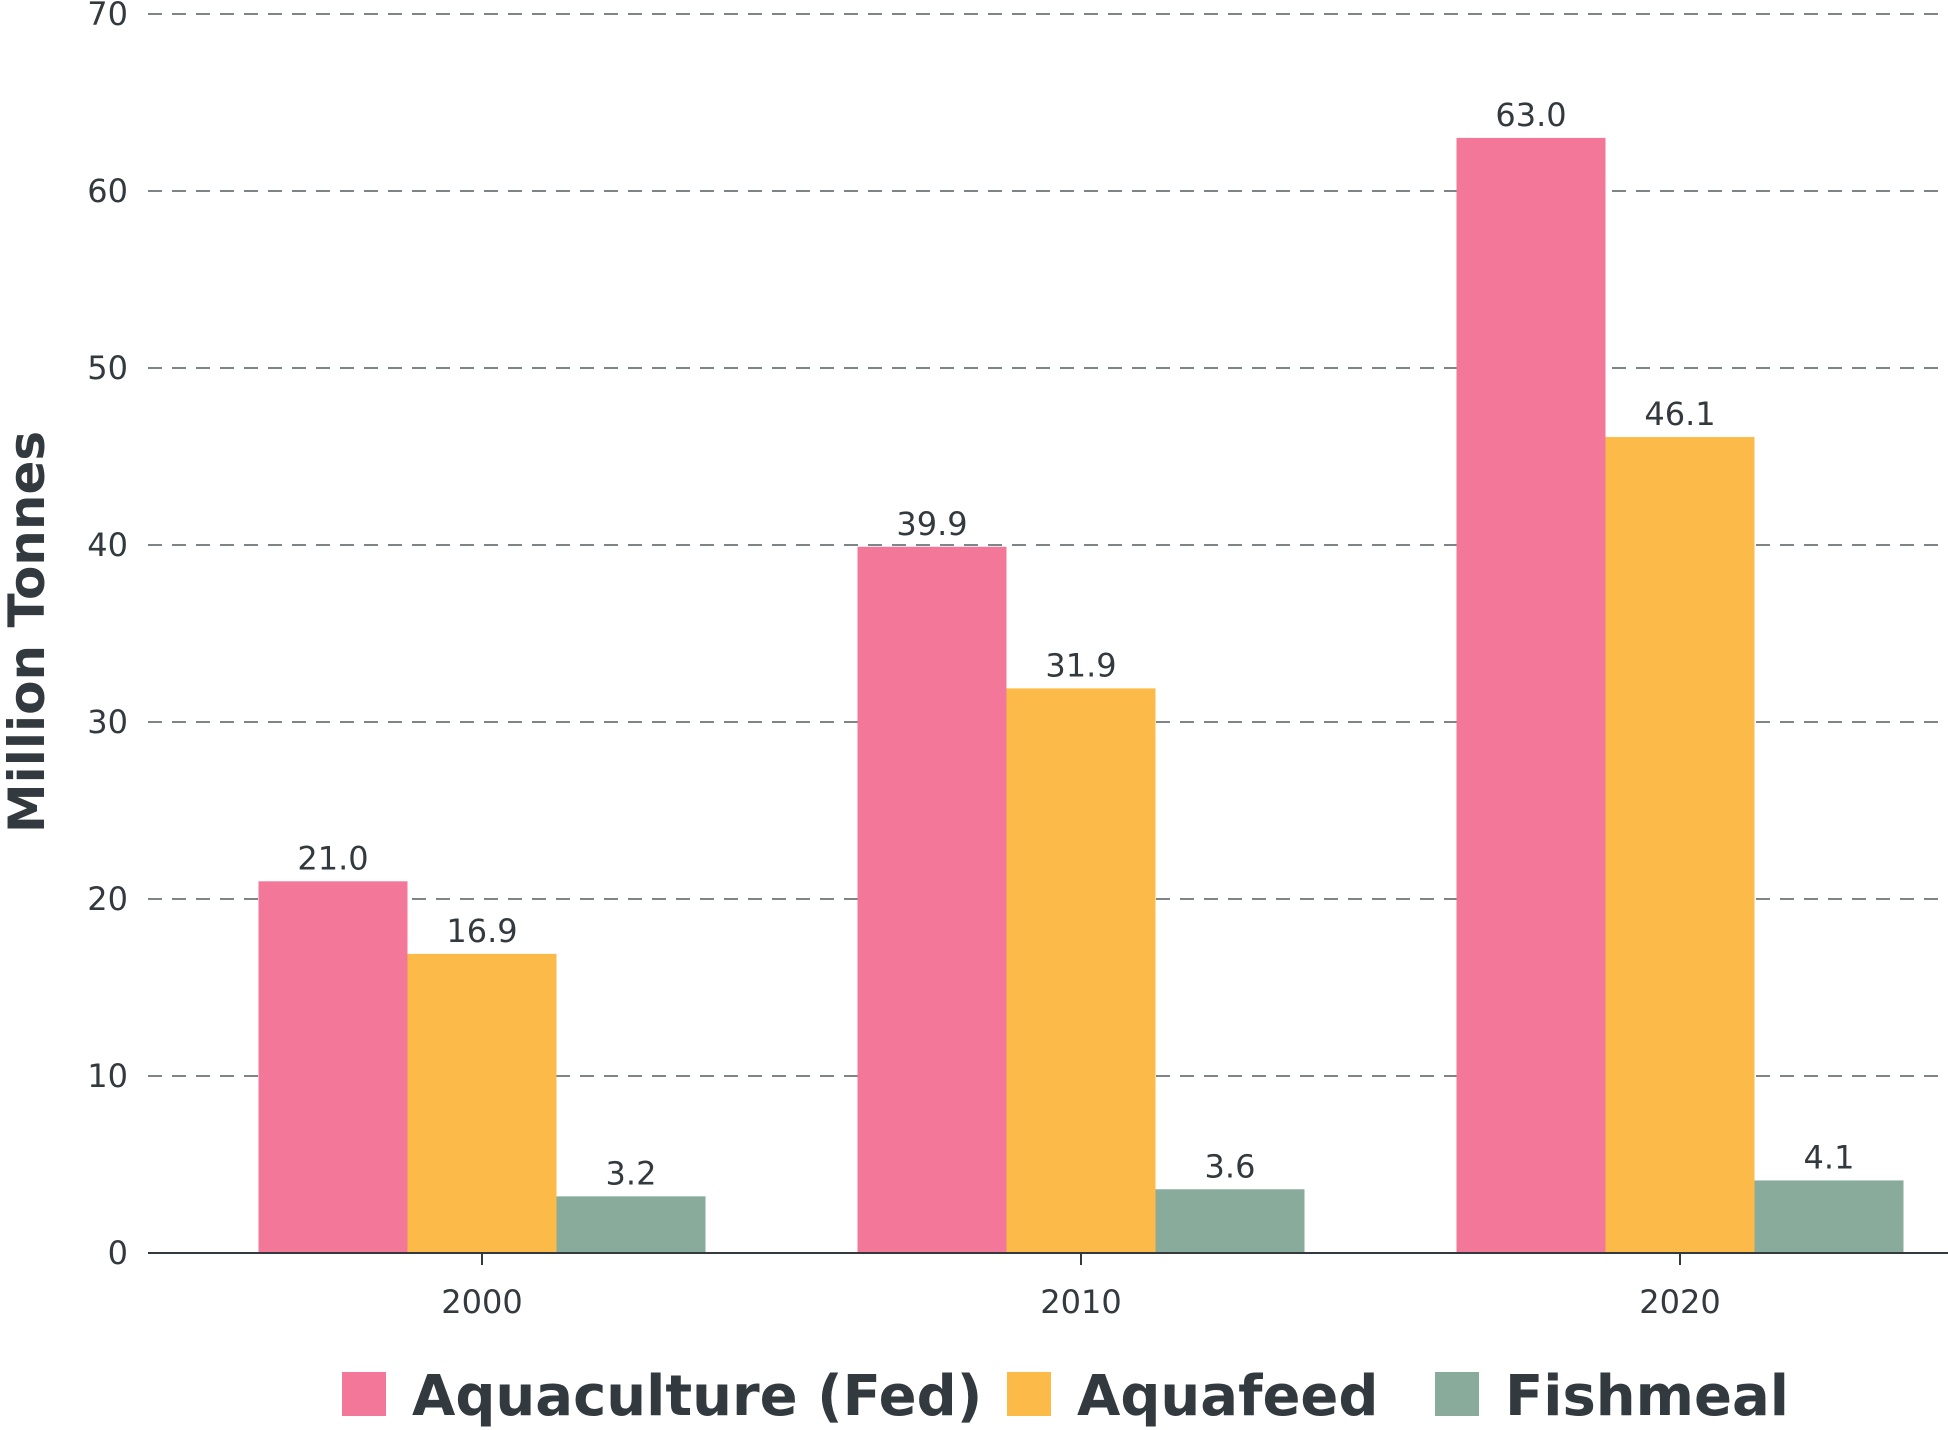  I want to click on legend: Aquaculture (Fed) Aquafeed Fishmeal, so click(1065, 1396).